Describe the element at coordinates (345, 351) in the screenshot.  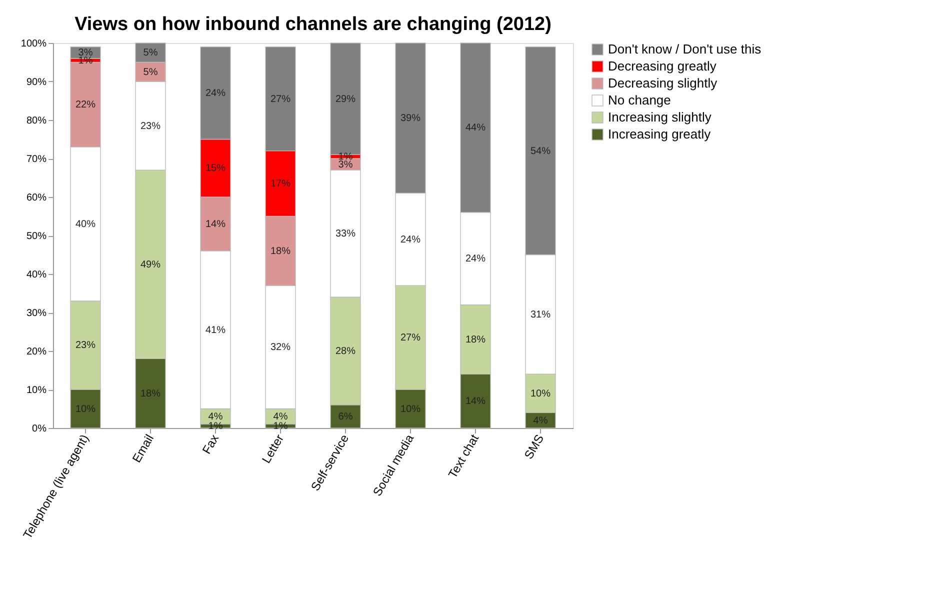
I see `data-label: 28%` at that location.